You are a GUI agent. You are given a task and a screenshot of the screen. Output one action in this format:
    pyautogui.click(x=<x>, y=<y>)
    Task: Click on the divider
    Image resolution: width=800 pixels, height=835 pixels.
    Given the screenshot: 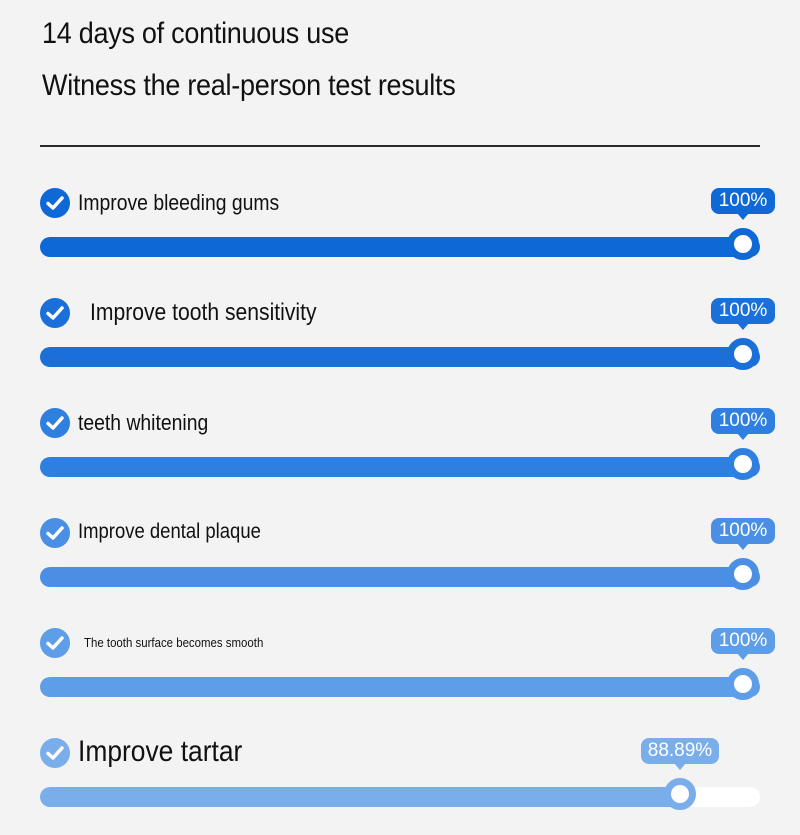 What is the action you would take?
    pyautogui.click(x=400, y=146)
    